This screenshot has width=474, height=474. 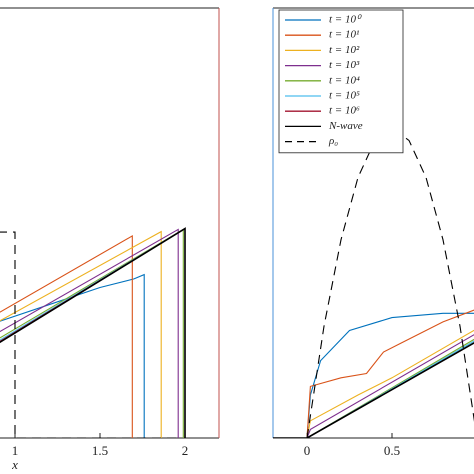 What do you see at coordinates (344, 96) in the screenshot?
I see `legend-label: t = 10⁵` at bounding box center [344, 96].